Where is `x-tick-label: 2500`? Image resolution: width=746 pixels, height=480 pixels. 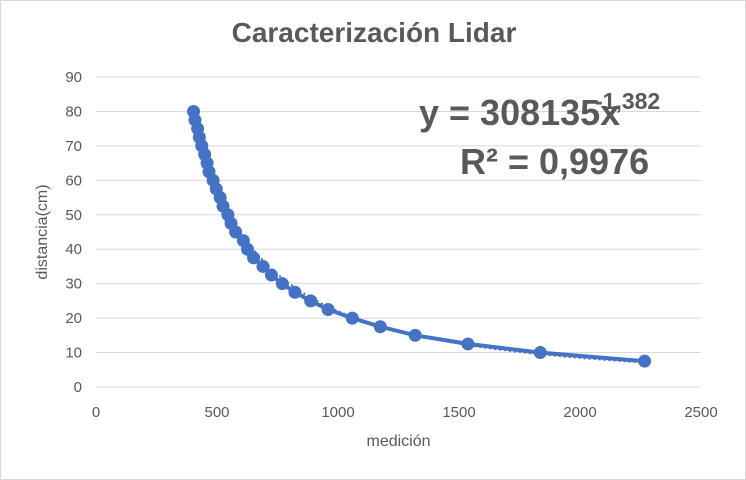
x-tick-label: 2500 is located at coordinates (700, 412).